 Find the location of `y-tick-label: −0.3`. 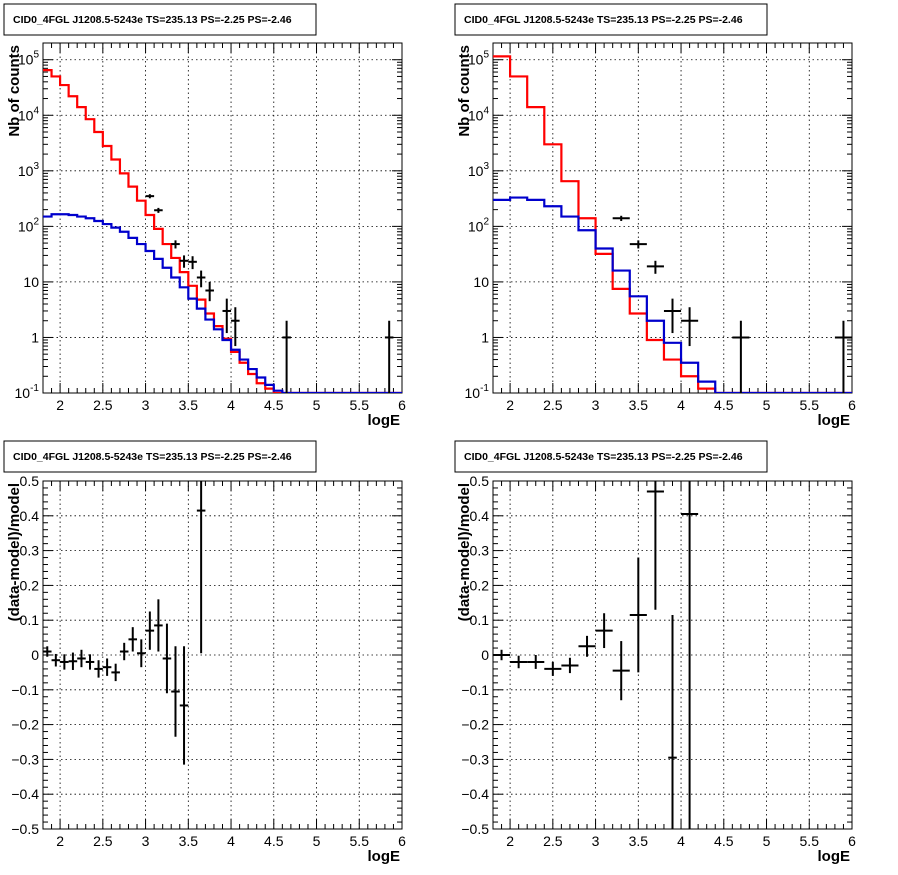

y-tick-label: −0.3 is located at coordinates (475, 759).